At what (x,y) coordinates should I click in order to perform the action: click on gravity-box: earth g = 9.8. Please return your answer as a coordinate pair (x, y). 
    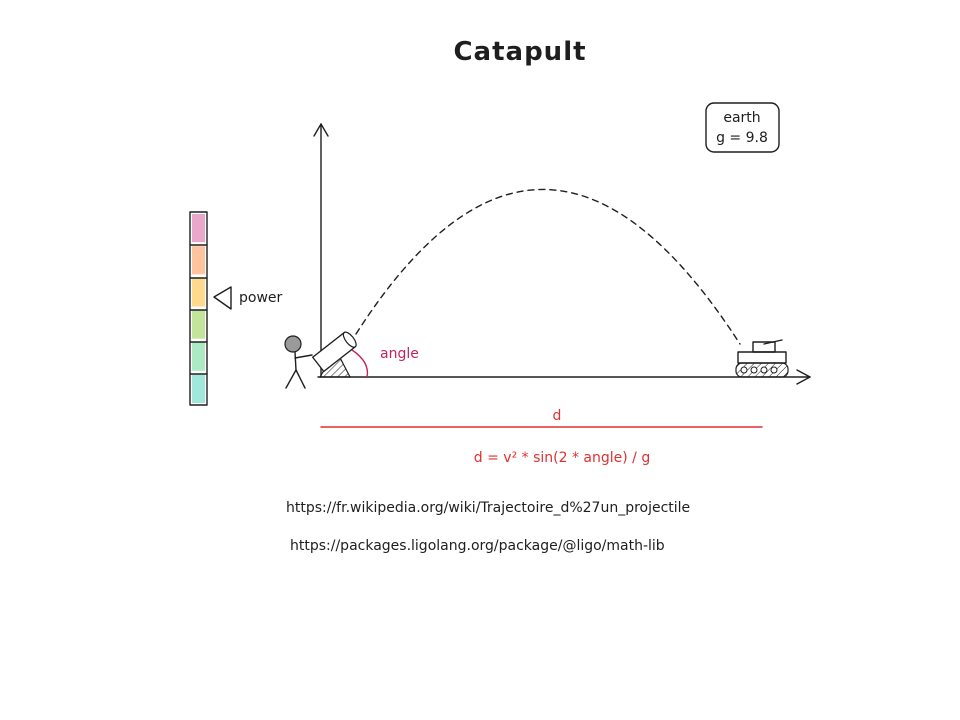
    Looking at the image, I should click on (742, 127).